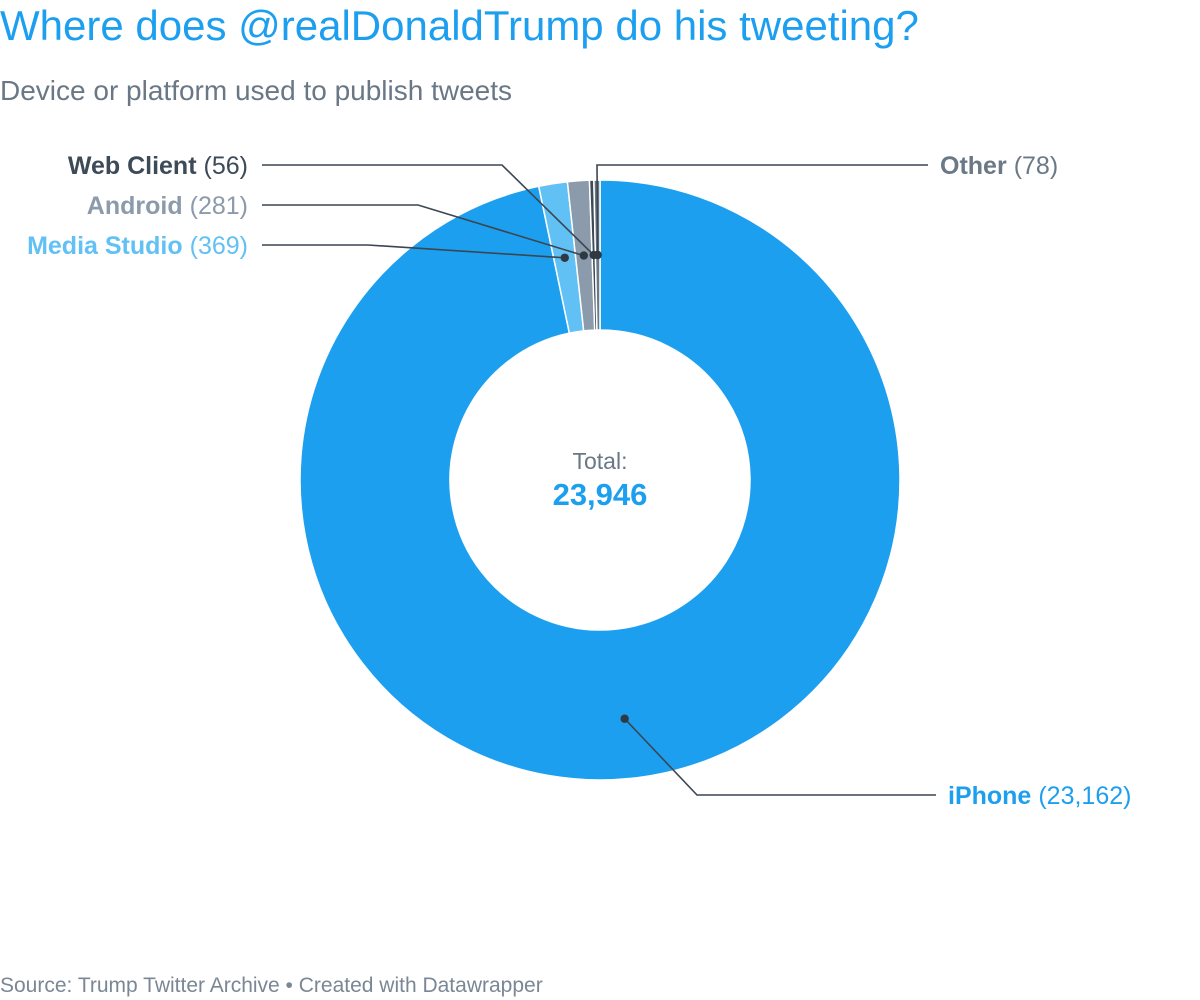  I want to click on leader-dot-iphone, so click(624, 718).